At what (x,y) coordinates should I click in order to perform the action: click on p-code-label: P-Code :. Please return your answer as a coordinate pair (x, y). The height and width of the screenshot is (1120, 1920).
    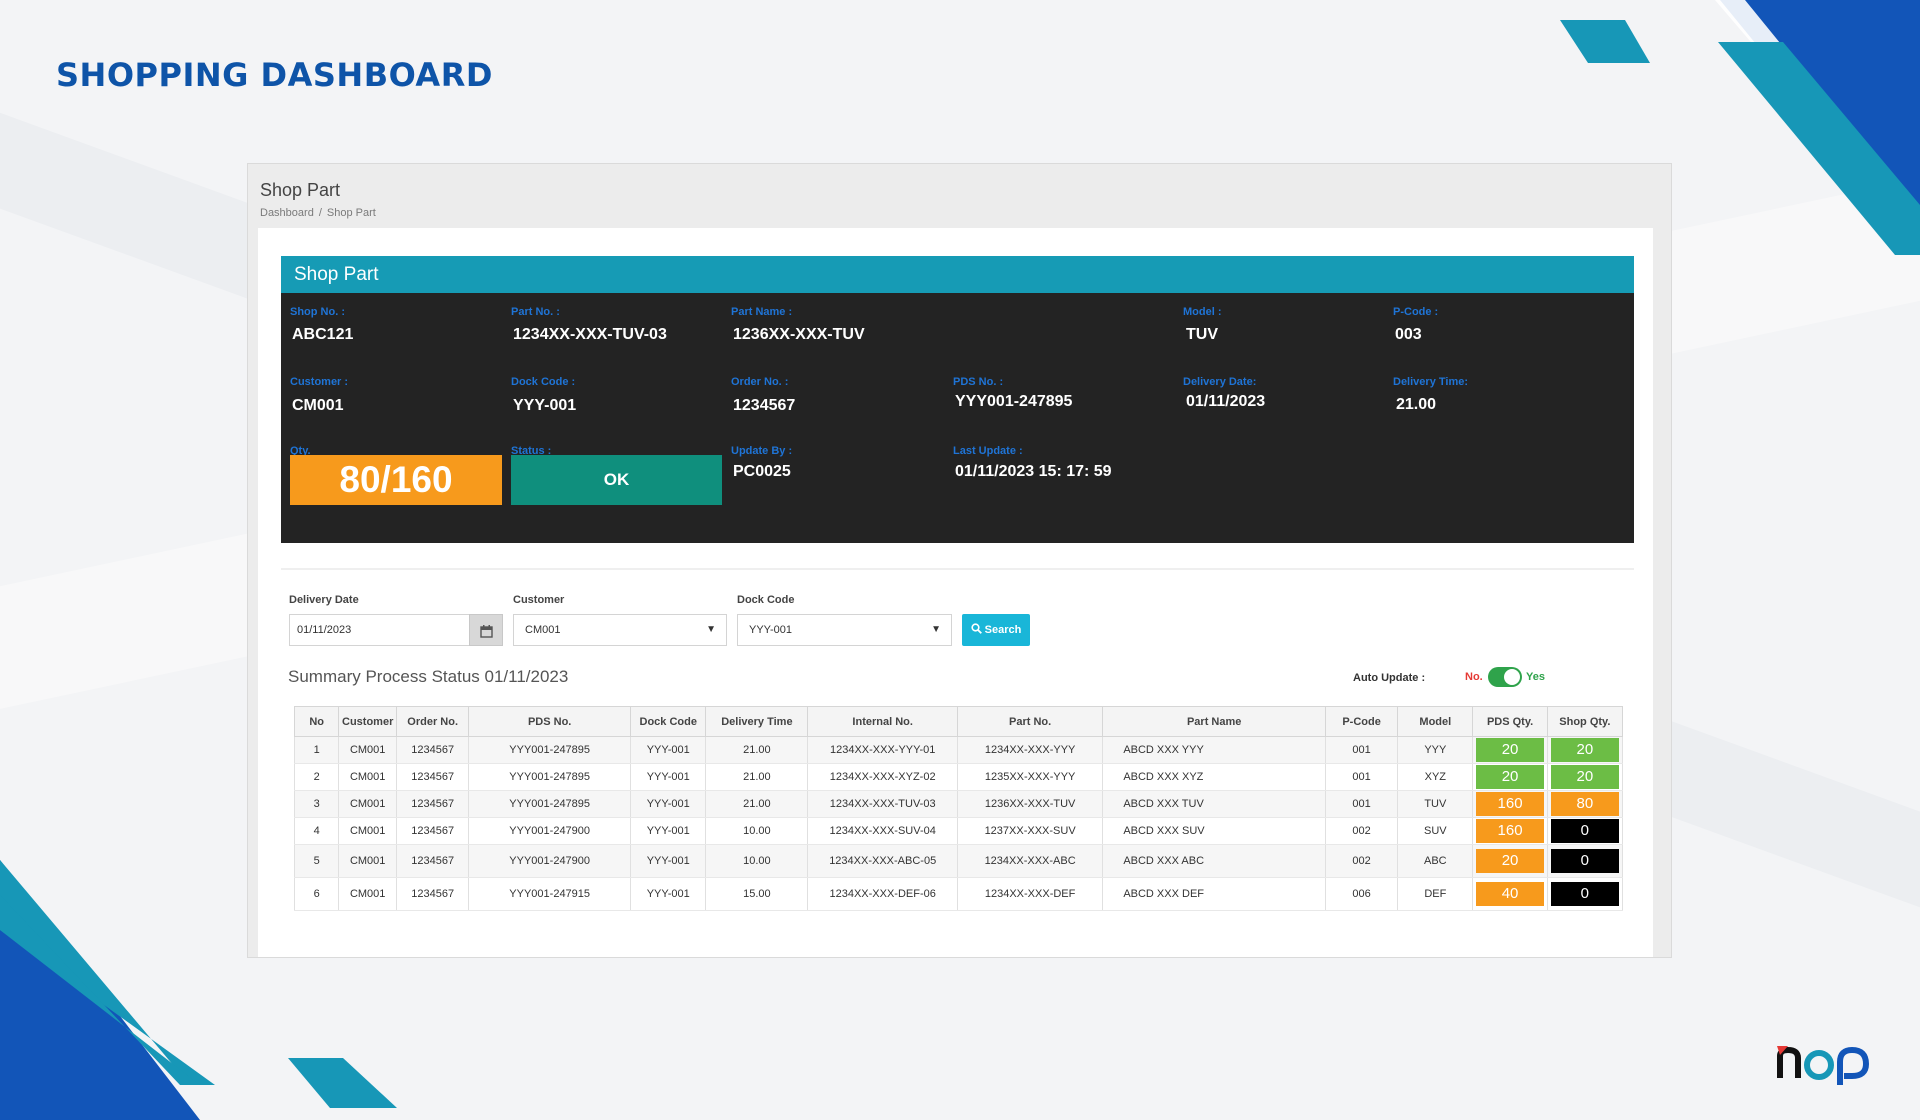
    Looking at the image, I should click on (1416, 312).